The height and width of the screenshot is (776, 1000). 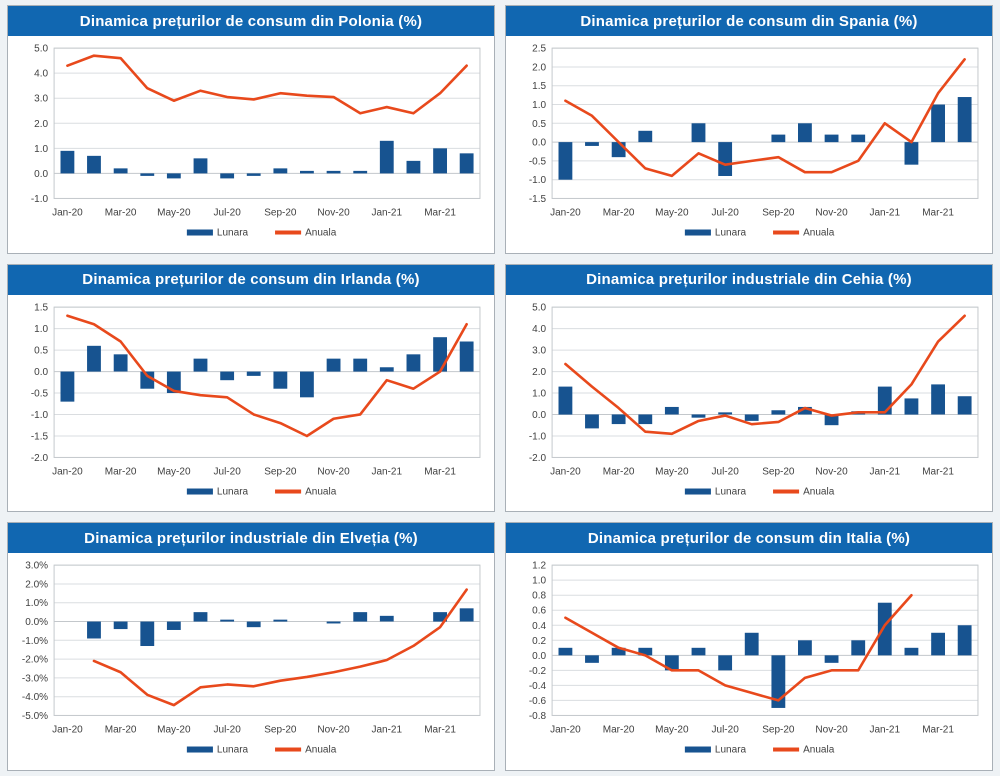 What do you see at coordinates (538, 716) in the screenshot?
I see `svg-text: -0.8` at bounding box center [538, 716].